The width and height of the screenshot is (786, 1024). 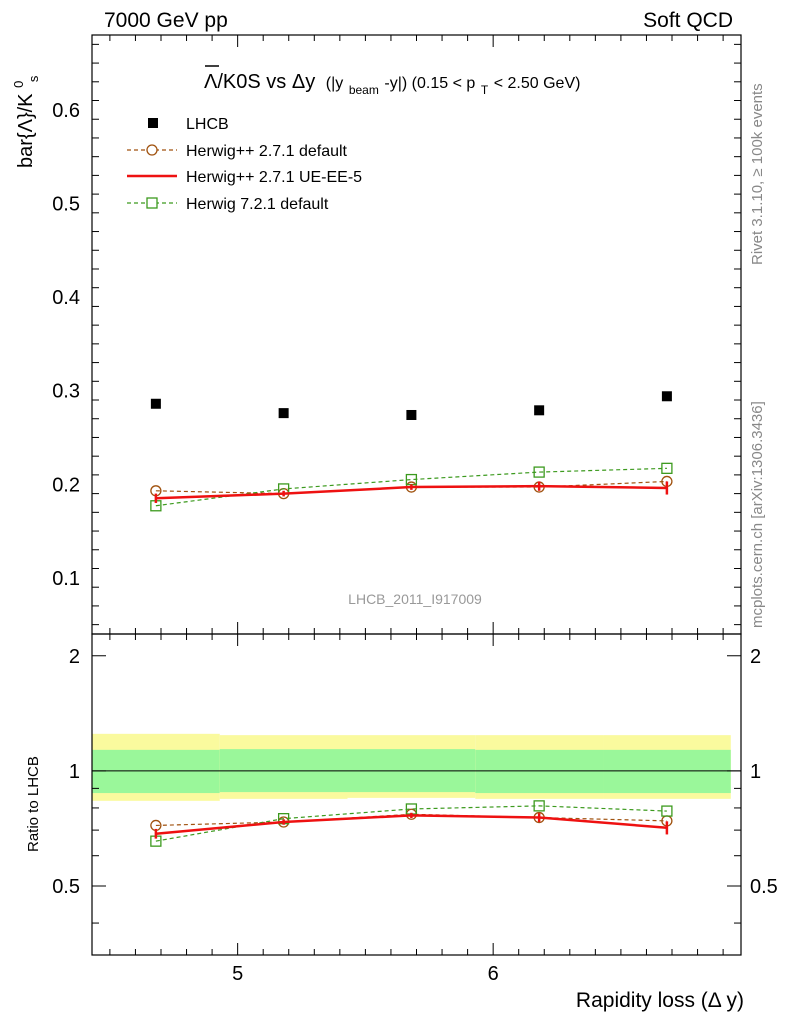 What do you see at coordinates (274, 177) in the screenshot?
I see `legend-label-2: Herwig++ 2.7.1 UE-EE-5` at bounding box center [274, 177].